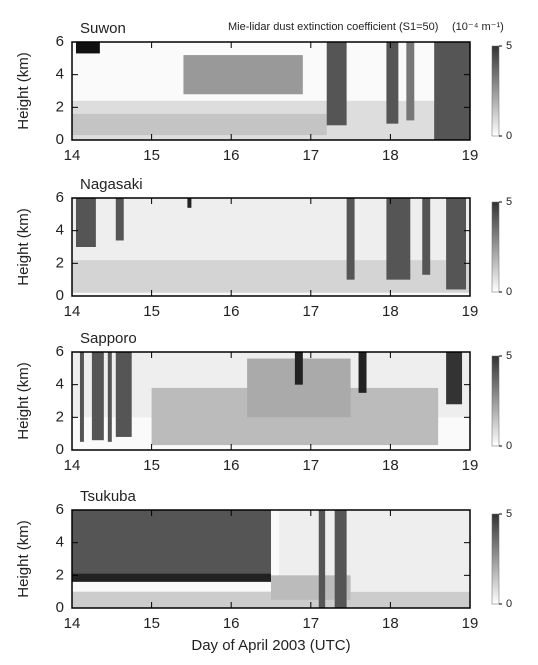 The height and width of the screenshot is (665, 538). I want to click on station-title: Suwon, so click(103, 28).